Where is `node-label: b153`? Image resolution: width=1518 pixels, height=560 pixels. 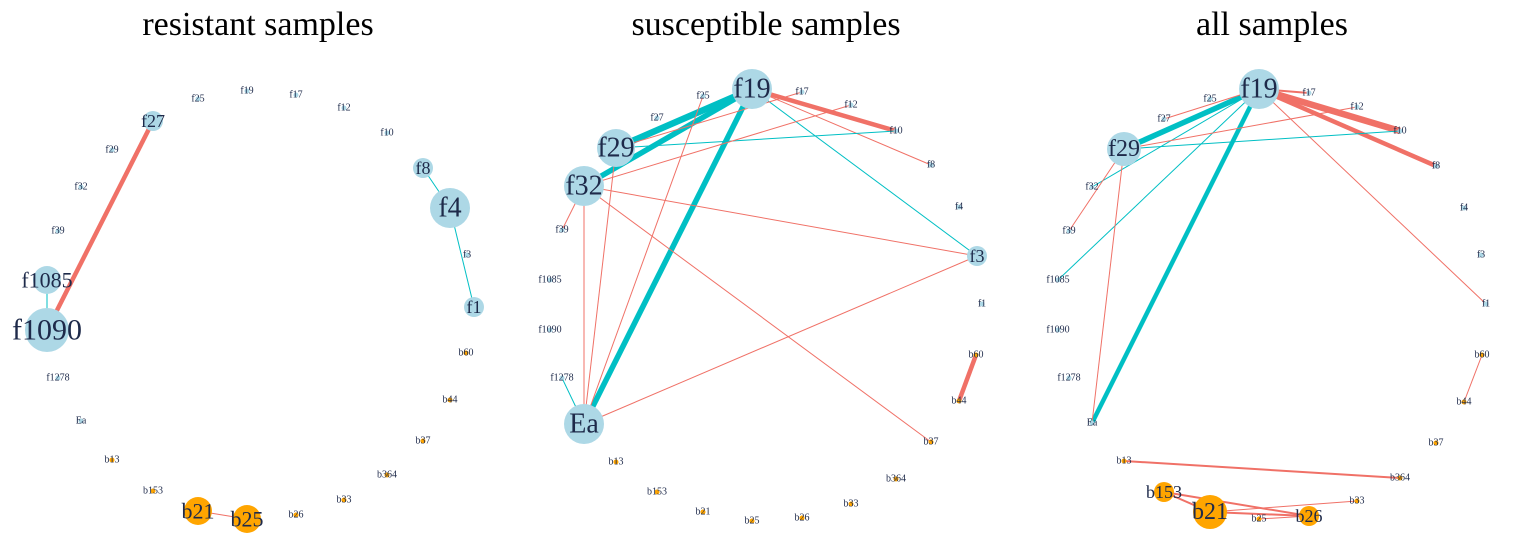 node-label: b153 is located at coordinates (657, 492).